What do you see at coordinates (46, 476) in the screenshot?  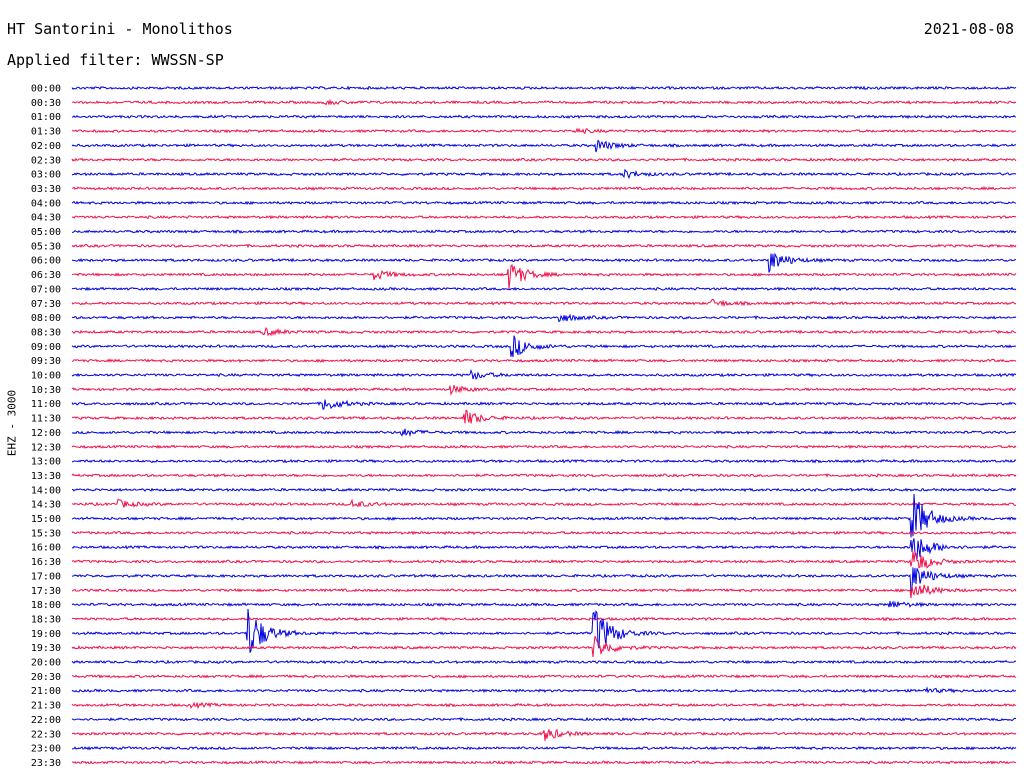 I see `trace-label: 13:30` at bounding box center [46, 476].